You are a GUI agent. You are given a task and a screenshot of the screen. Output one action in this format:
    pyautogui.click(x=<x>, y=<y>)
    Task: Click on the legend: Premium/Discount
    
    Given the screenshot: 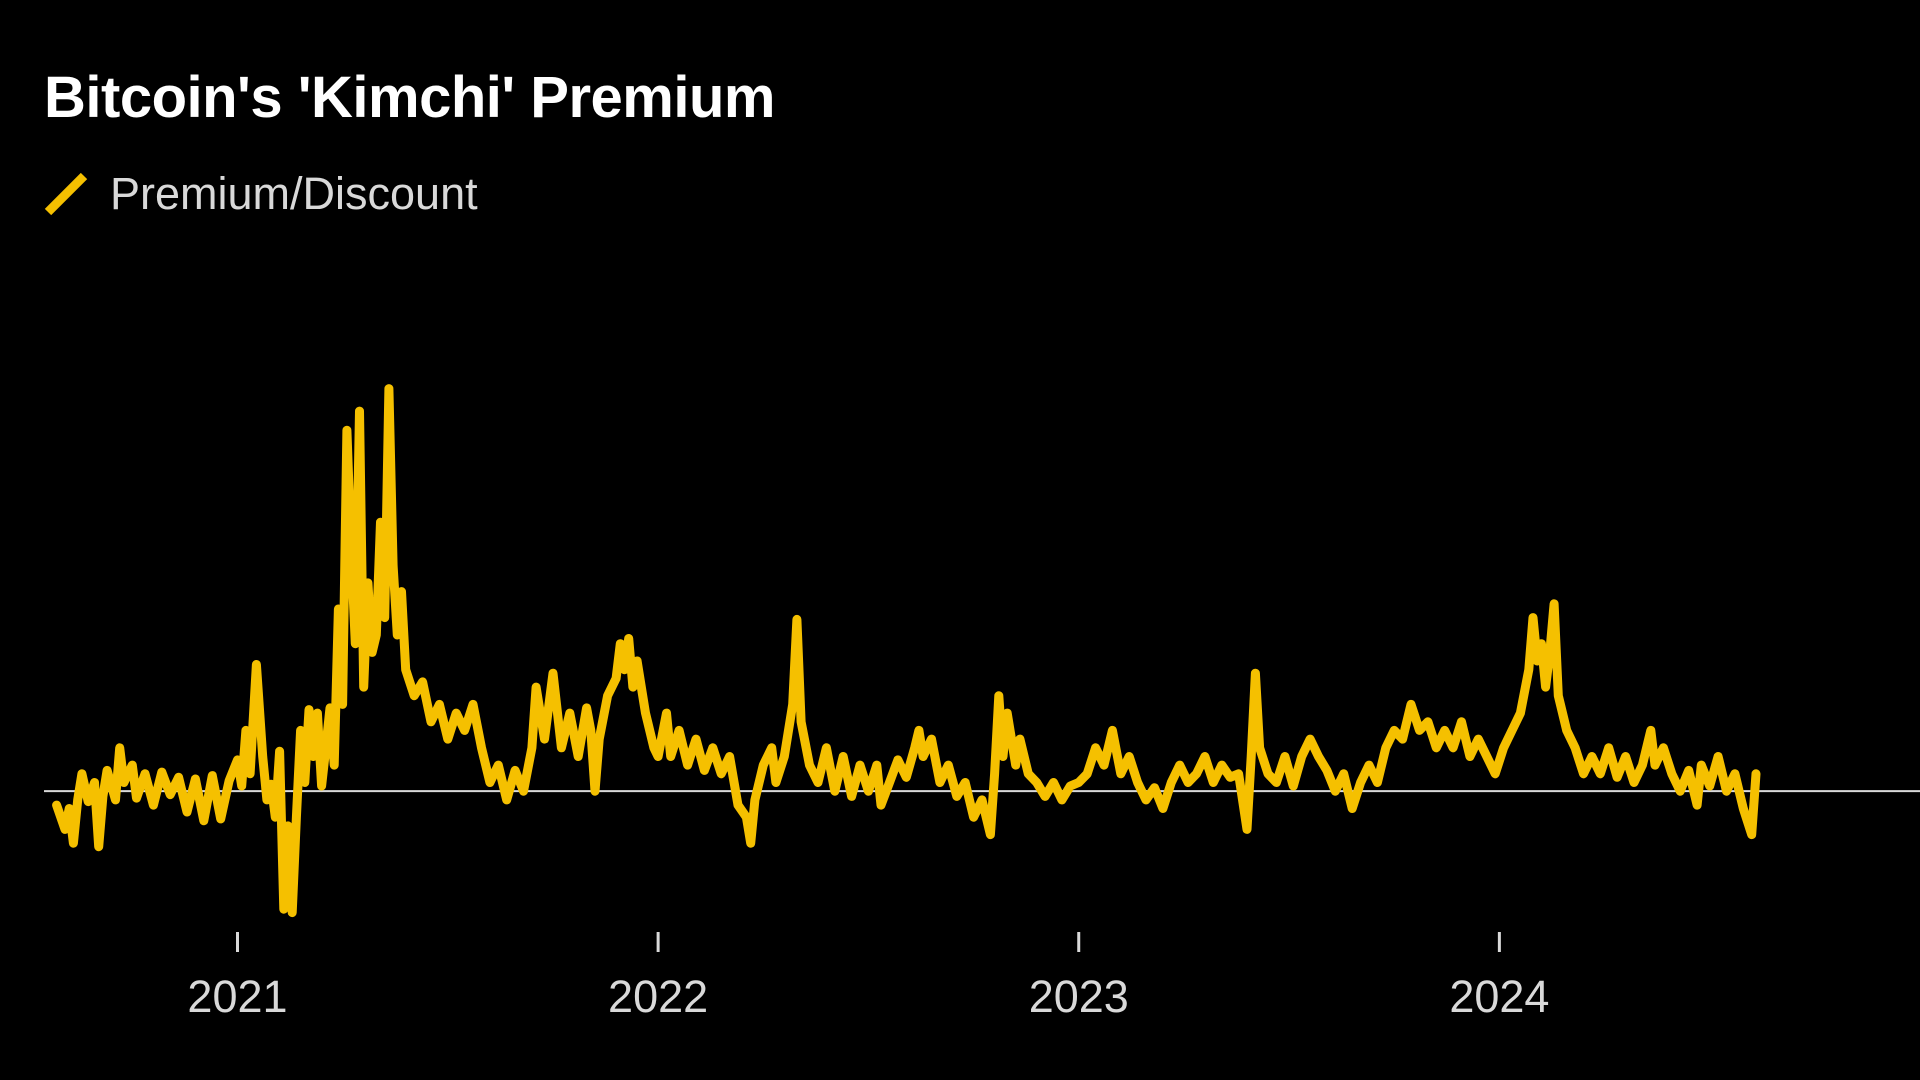 What is the action you would take?
    pyautogui.click(x=261, y=194)
    